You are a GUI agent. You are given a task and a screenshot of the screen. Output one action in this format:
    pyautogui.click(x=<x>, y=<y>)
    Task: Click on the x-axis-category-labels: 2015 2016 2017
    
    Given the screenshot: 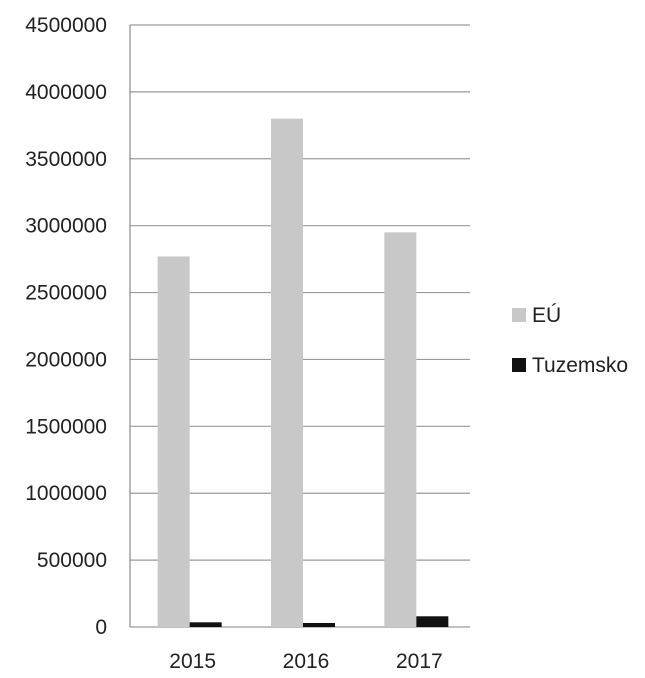 What is the action you would take?
    pyautogui.click(x=305, y=661)
    